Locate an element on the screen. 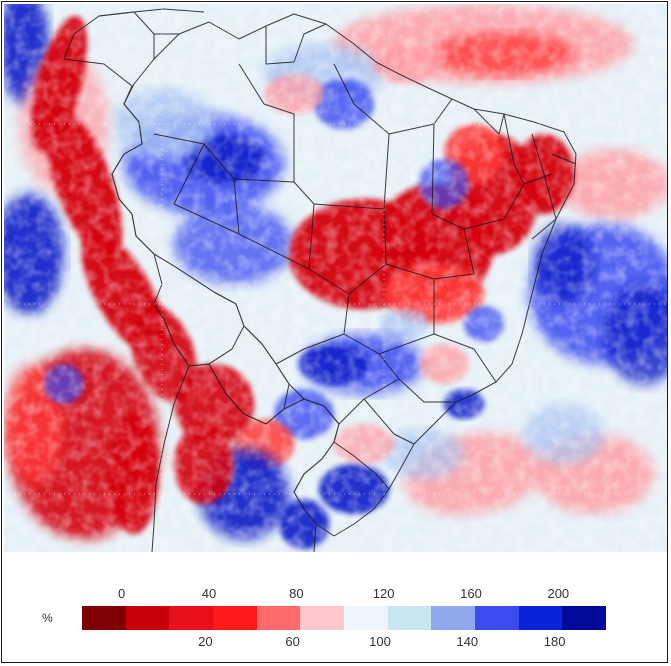 The height and width of the screenshot is (666, 671). legend-tick-label: 100 is located at coordinates (380, 641).